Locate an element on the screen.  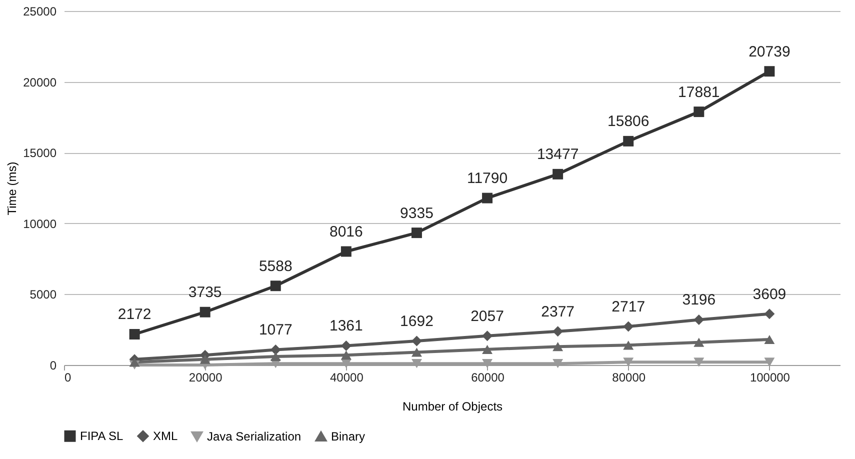
data-label: 3735 is located at coordinates (205, 293).